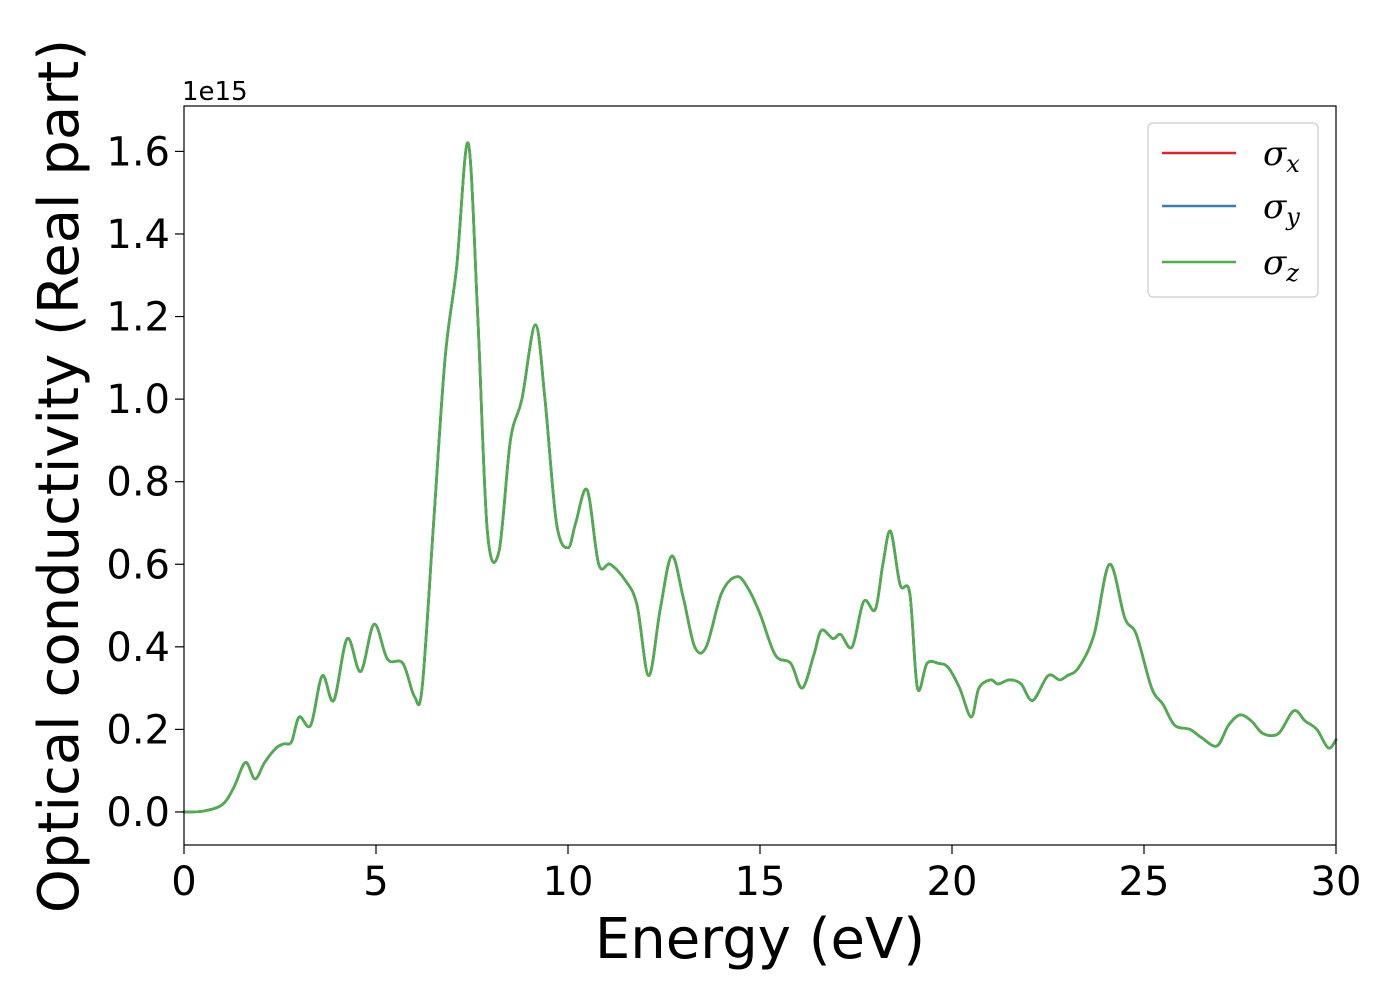 The width and height of the screenshot is (1400, 1000). I want to click on y-tick-label: 0.8, so click(138, 483).